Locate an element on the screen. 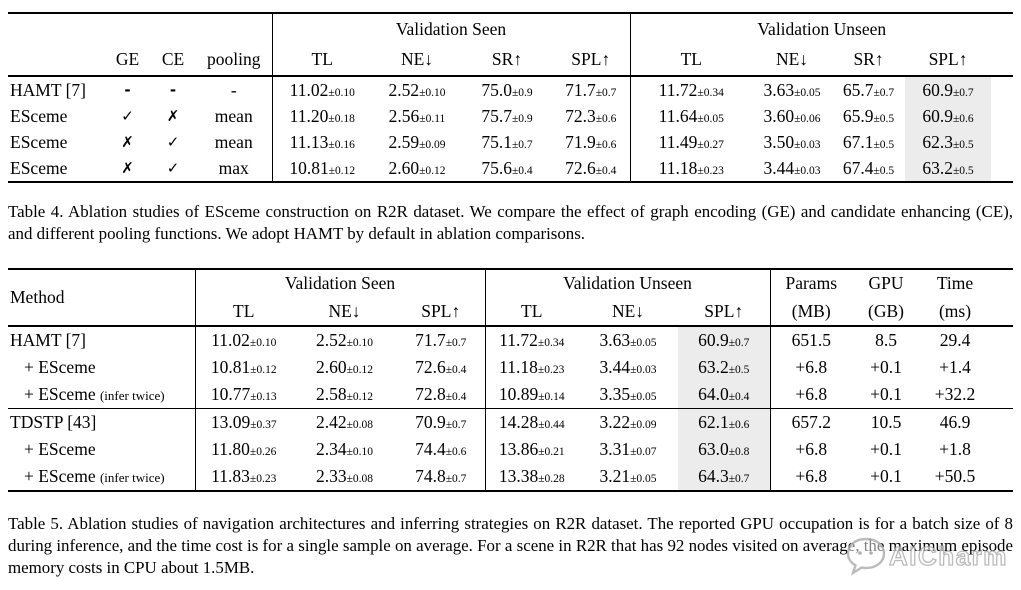 The height and width of the screenshot is (590, 1021). data-cell: 67.4±0.5 is located at coordinates (868, 167).